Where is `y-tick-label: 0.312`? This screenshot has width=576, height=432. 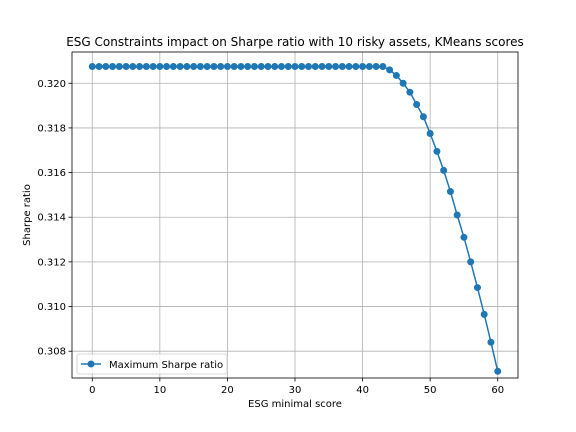
y-tick-label: 0.312 is located at coordinates (51, 262).